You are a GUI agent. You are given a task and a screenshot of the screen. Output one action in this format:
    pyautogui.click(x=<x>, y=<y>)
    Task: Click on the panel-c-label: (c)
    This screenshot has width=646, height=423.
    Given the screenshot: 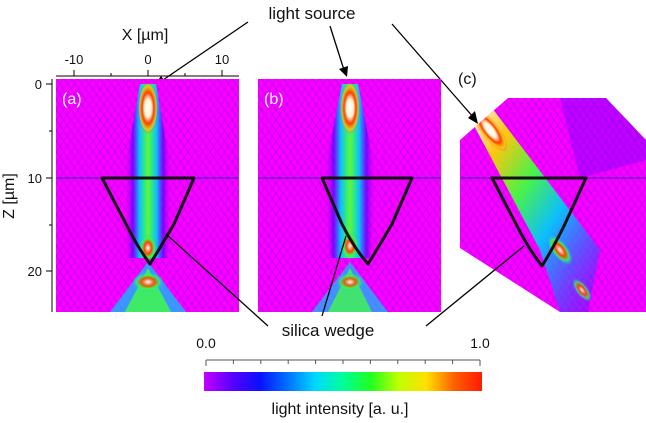 What is the action you would take?
    pyautogui.click(x=467, y=79)
    